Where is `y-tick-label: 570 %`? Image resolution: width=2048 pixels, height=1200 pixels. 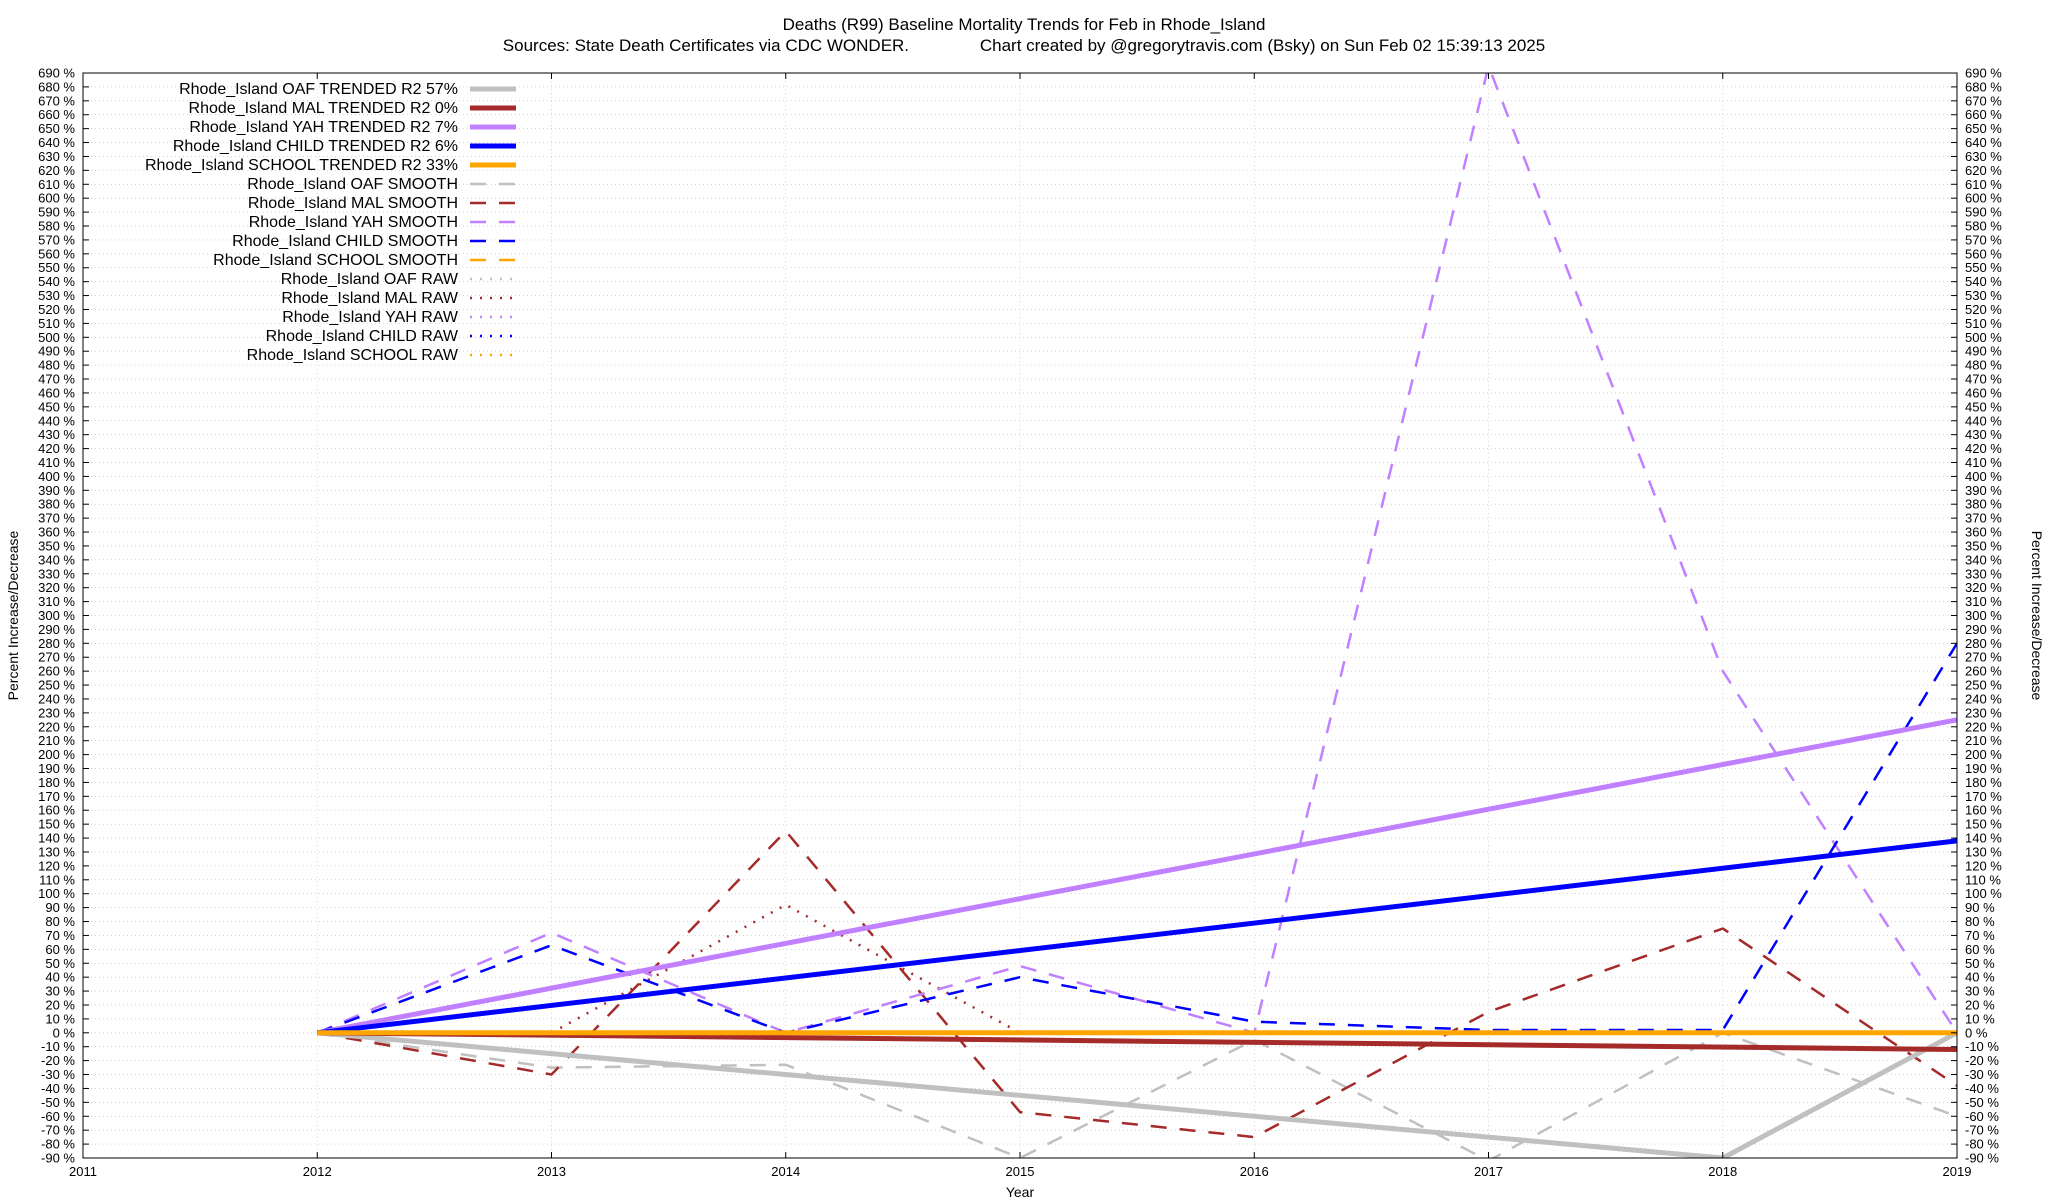 y-tick-label: 570 % is located at coordinates (56, 239).